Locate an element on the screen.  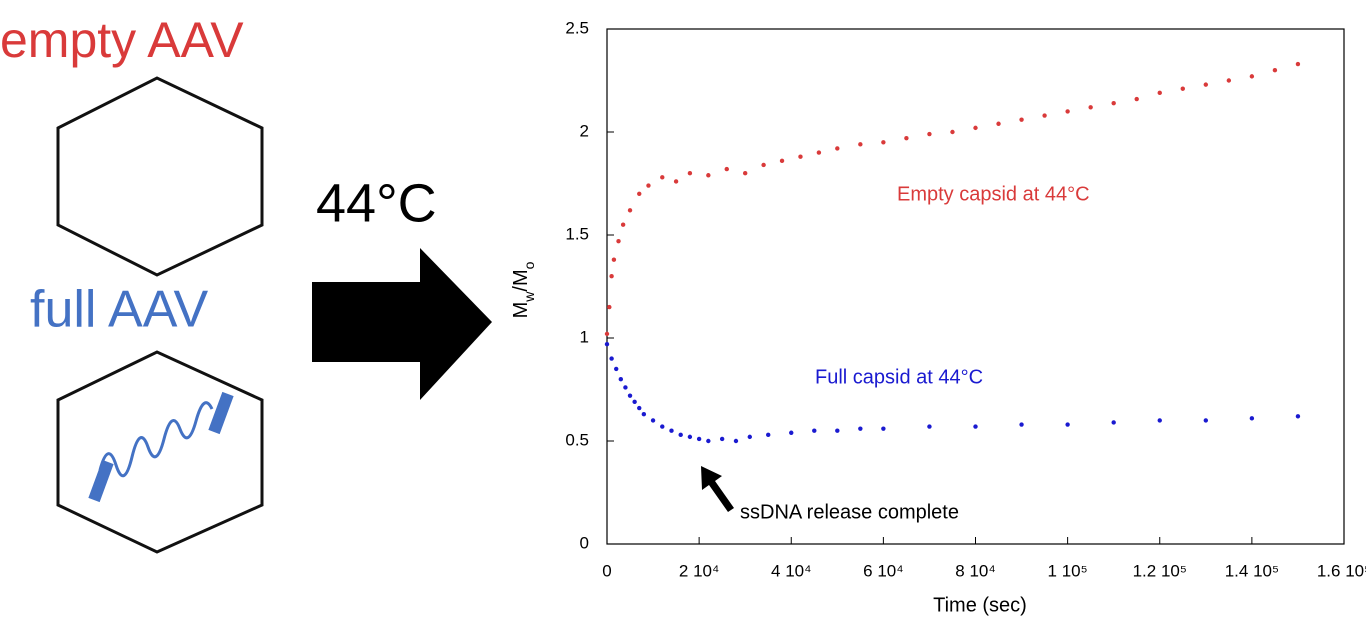
x-tick-label: 4 10⁴ is located at coordinates (791, 570).